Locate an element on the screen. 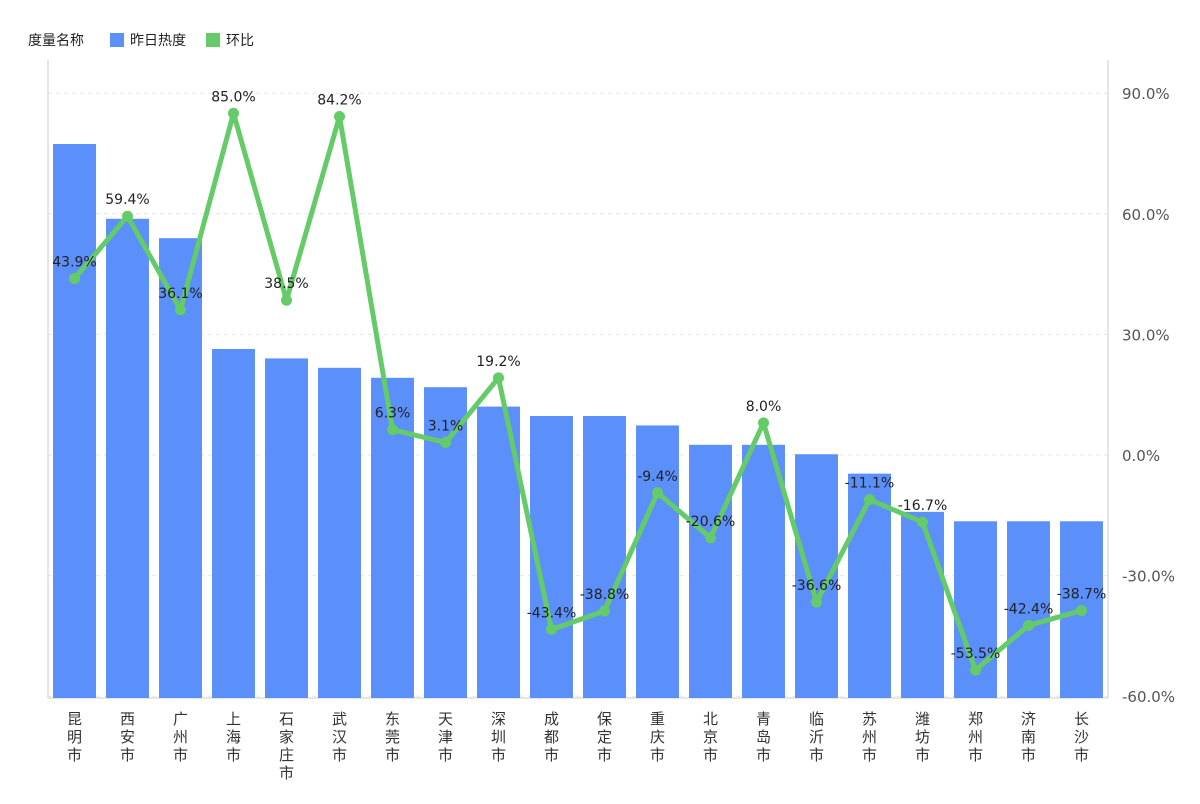  legend-label-line: 环比 is located at coordinates (240, 41).